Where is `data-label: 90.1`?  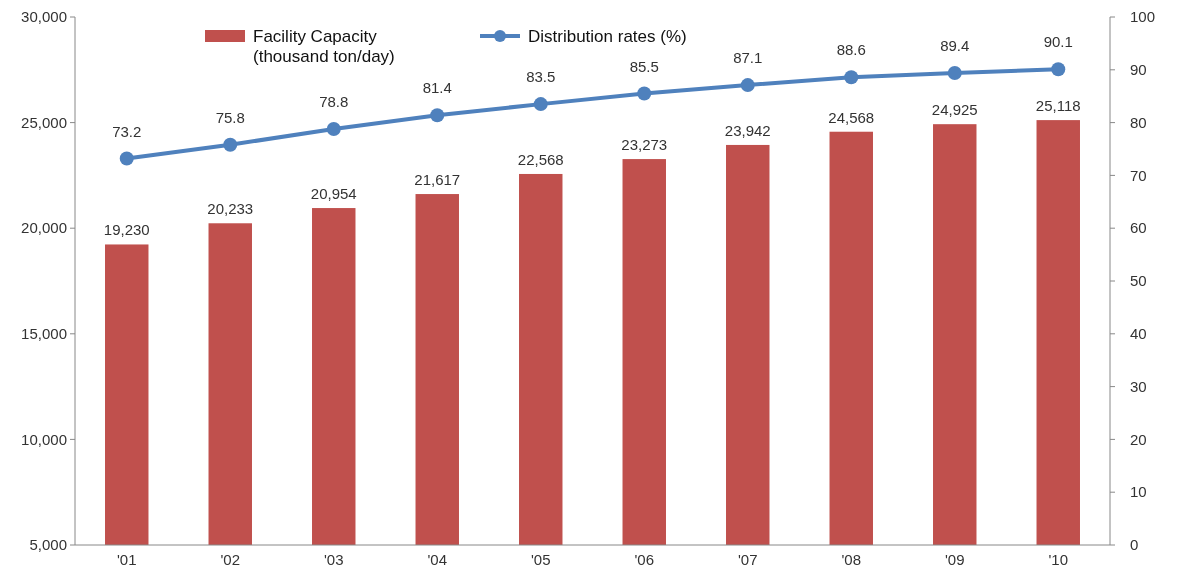 data-label: 90.1 is located at coordinates (1058, 42).